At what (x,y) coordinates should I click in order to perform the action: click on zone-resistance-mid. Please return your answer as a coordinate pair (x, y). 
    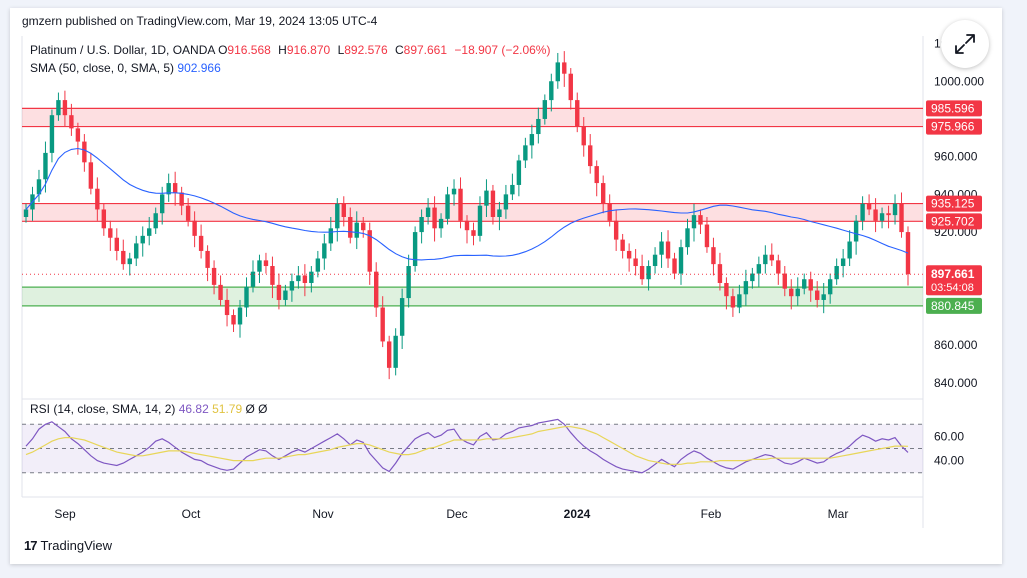
    Looking at the image, I should click on (472, 212).